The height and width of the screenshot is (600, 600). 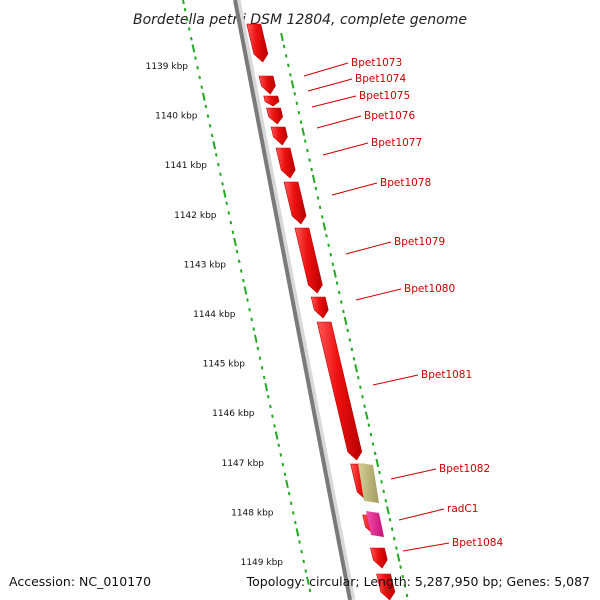 I want to click on kbp-tick-label: 1142 kbp, so click(x=195, y=216).